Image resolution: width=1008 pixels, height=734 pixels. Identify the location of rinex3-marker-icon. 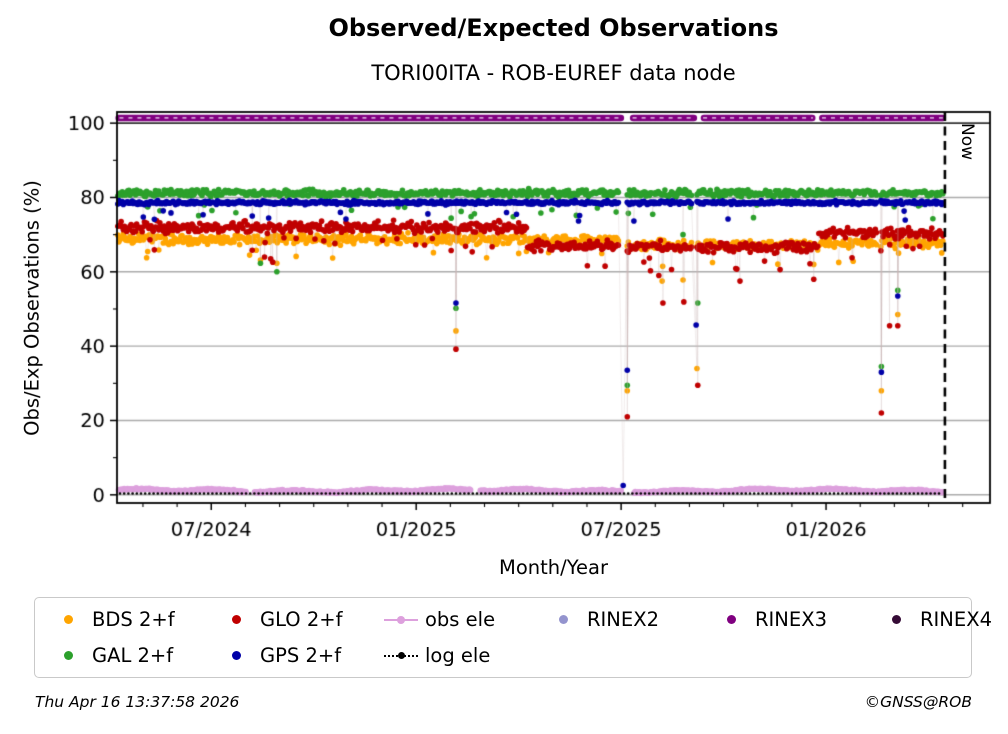
(731, 620).